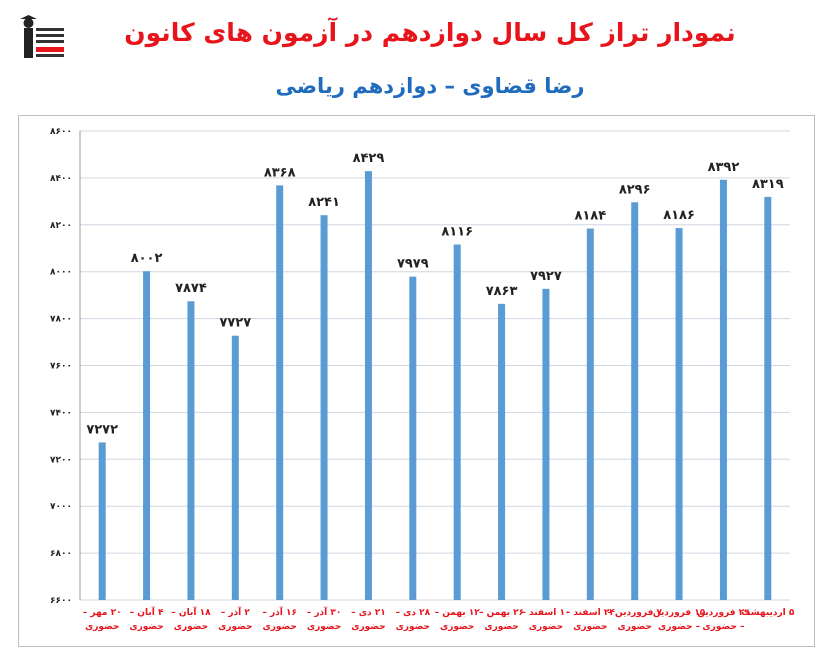 This screenshot has width=831, height=667. I want to click on x-tick-label: ۲ آذر –, so click(236, 612).